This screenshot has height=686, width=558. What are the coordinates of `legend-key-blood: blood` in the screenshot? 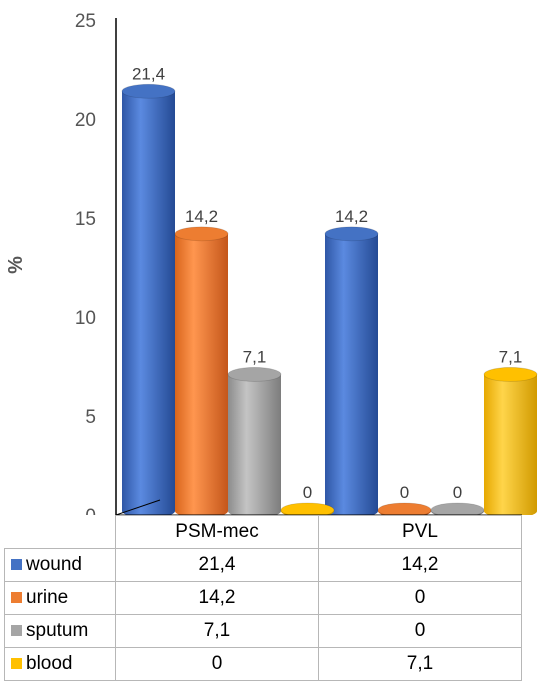 It's located at (60, 664).